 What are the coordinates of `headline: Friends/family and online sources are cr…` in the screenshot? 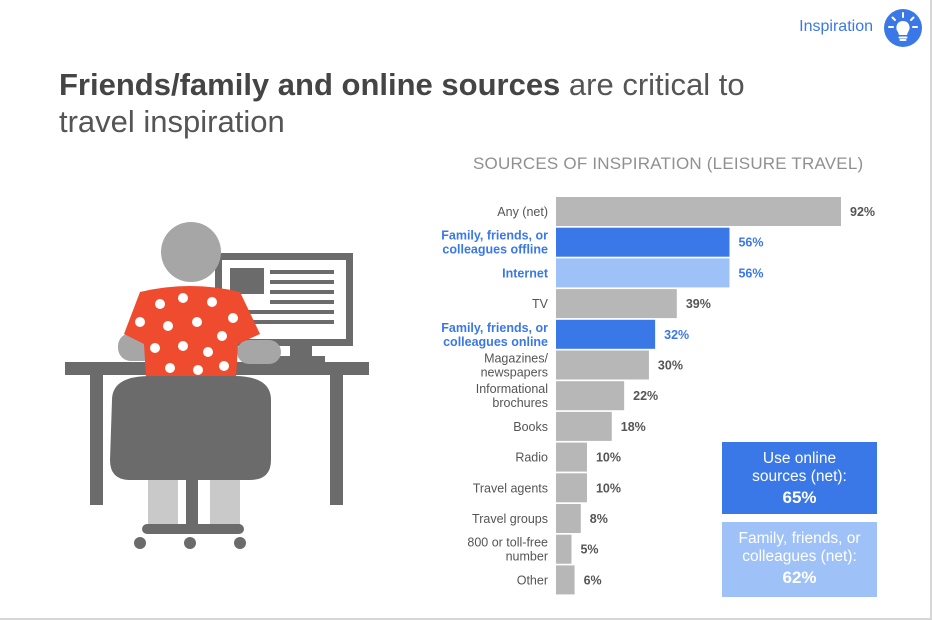 It's located at (439, 103).